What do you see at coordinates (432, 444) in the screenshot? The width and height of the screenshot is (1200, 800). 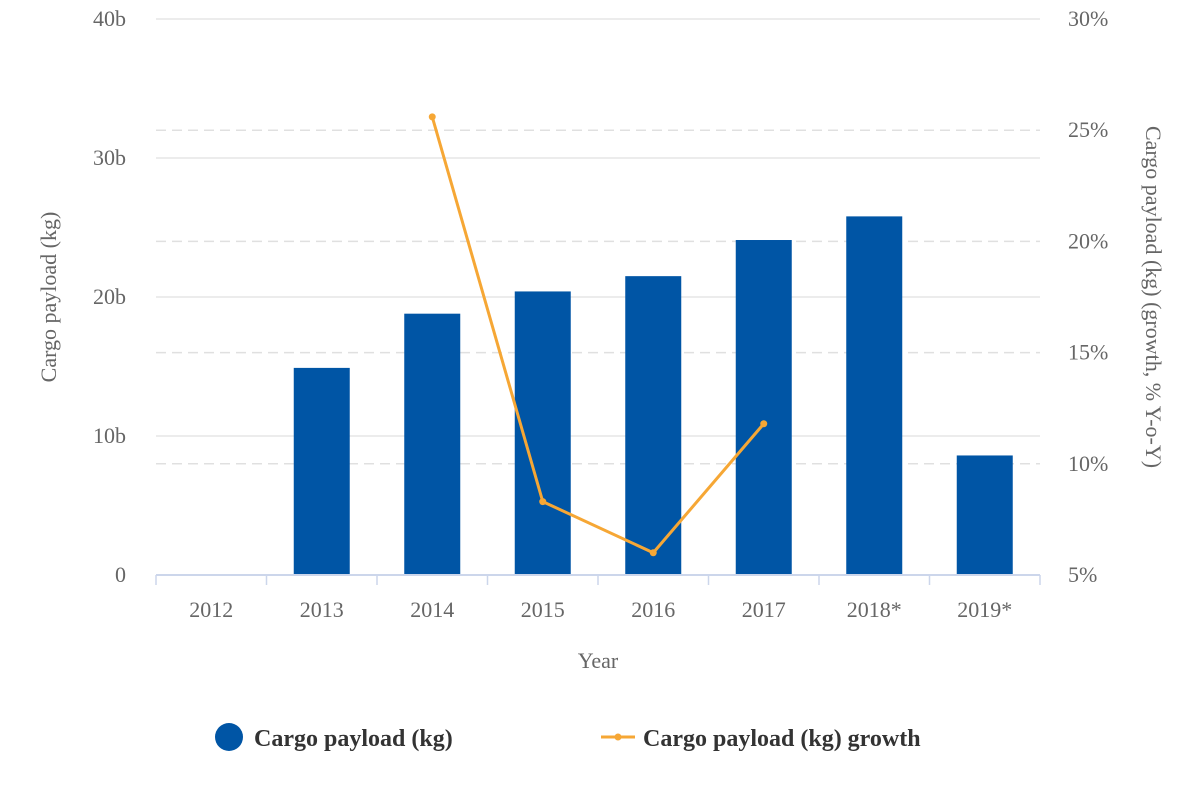 I see `bar-2014` at bounding box center [432, 444].